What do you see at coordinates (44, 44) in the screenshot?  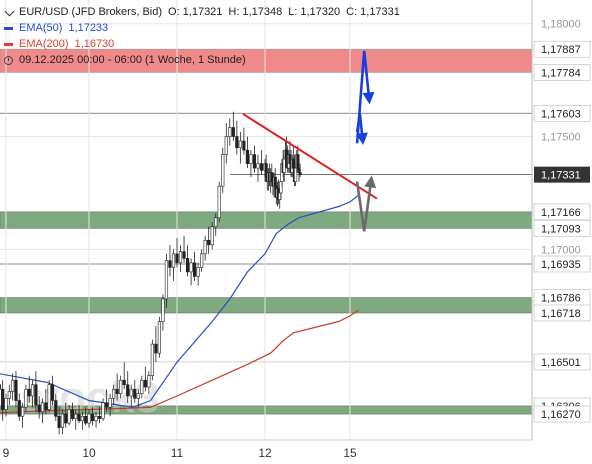 I see `ema200-label: EMA(200)` at bounding box center [44, 44].